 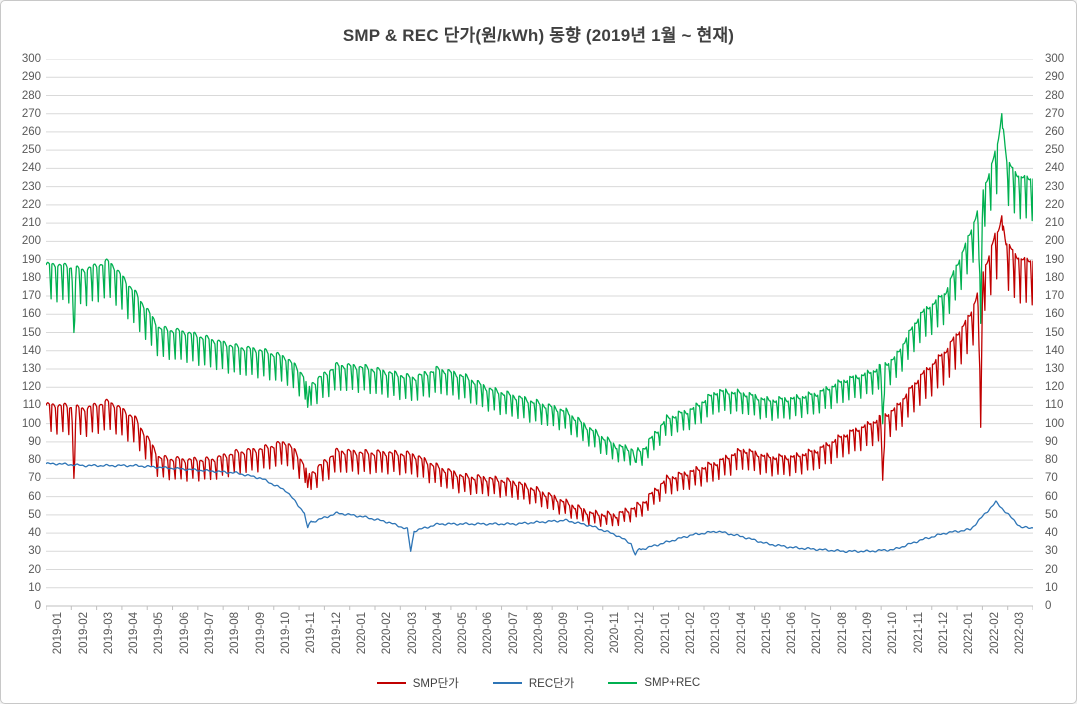 What do you see at coordinates (994, 633) in the screenshot?
I see `x-axis-tick-label: 2022-02` at bounding box center [994, 633].